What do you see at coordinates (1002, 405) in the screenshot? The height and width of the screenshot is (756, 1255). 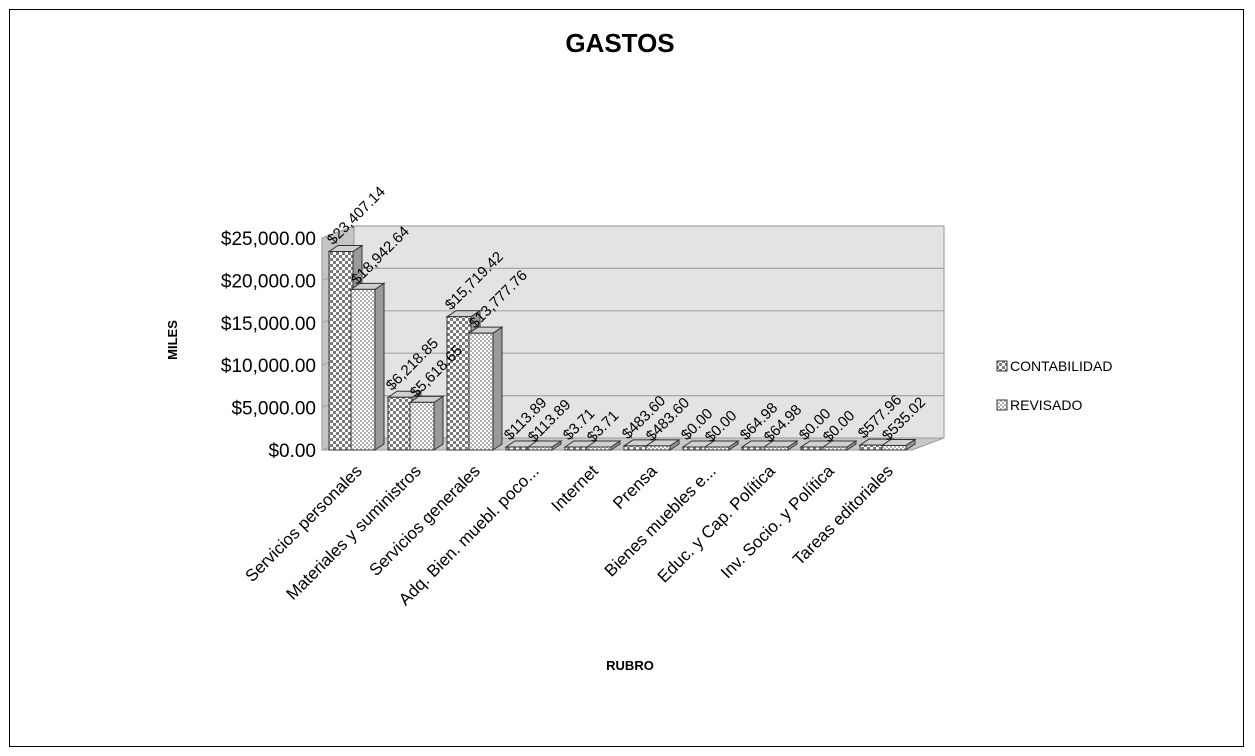 I see `legend-swatch-revisado` at bounding box center [1002, 405].